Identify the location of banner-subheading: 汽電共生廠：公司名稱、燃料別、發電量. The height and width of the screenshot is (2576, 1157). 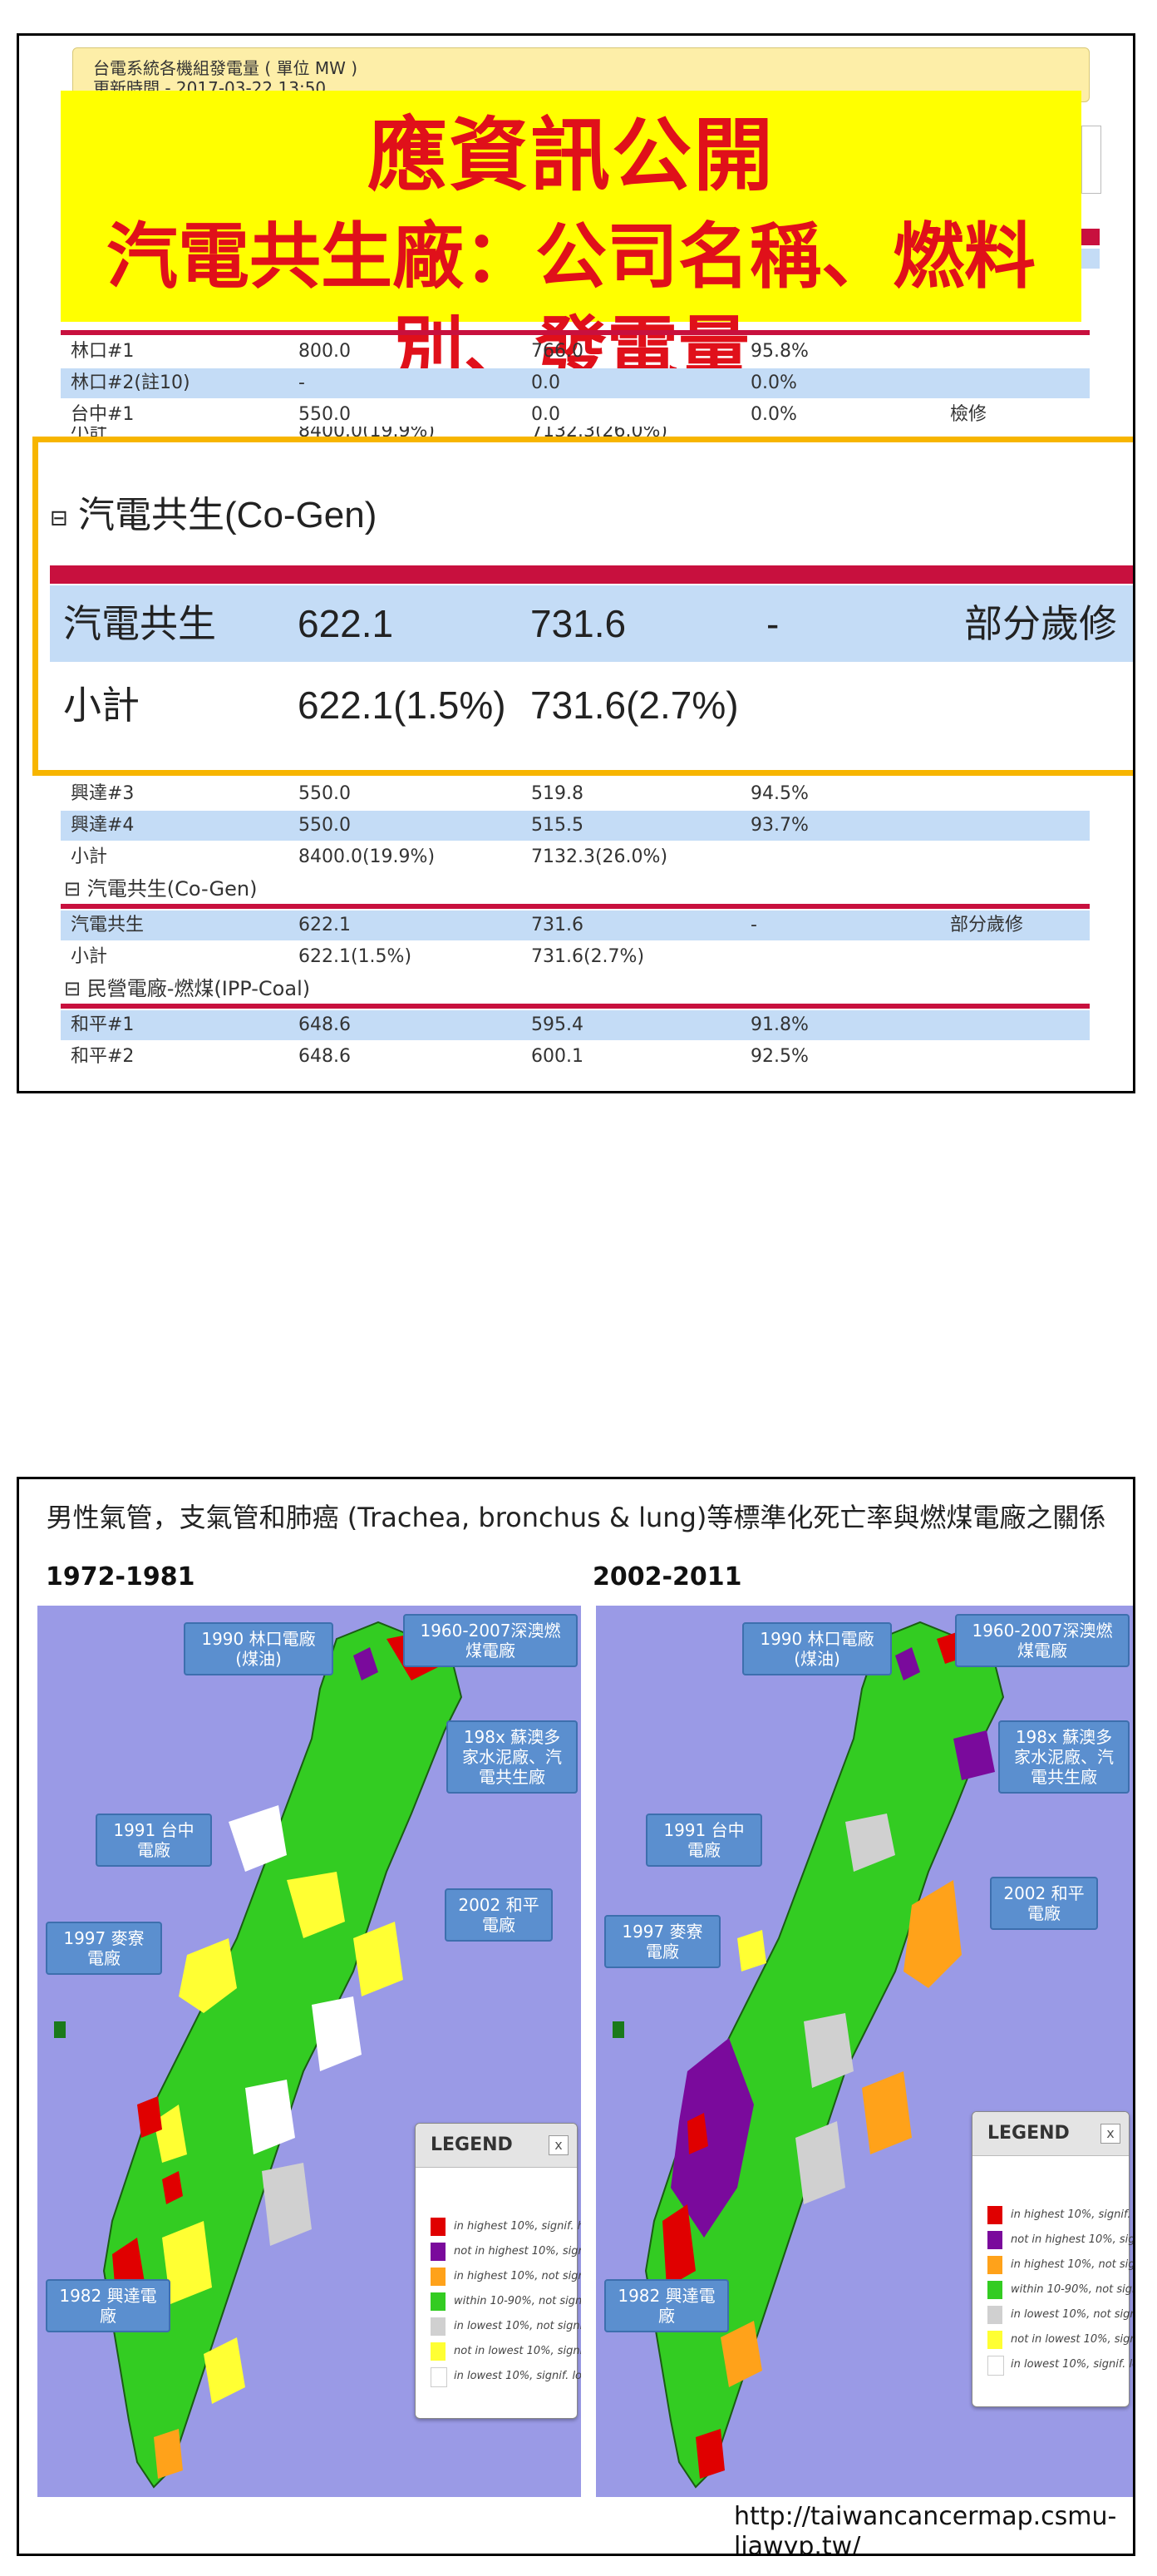
(571, 303).